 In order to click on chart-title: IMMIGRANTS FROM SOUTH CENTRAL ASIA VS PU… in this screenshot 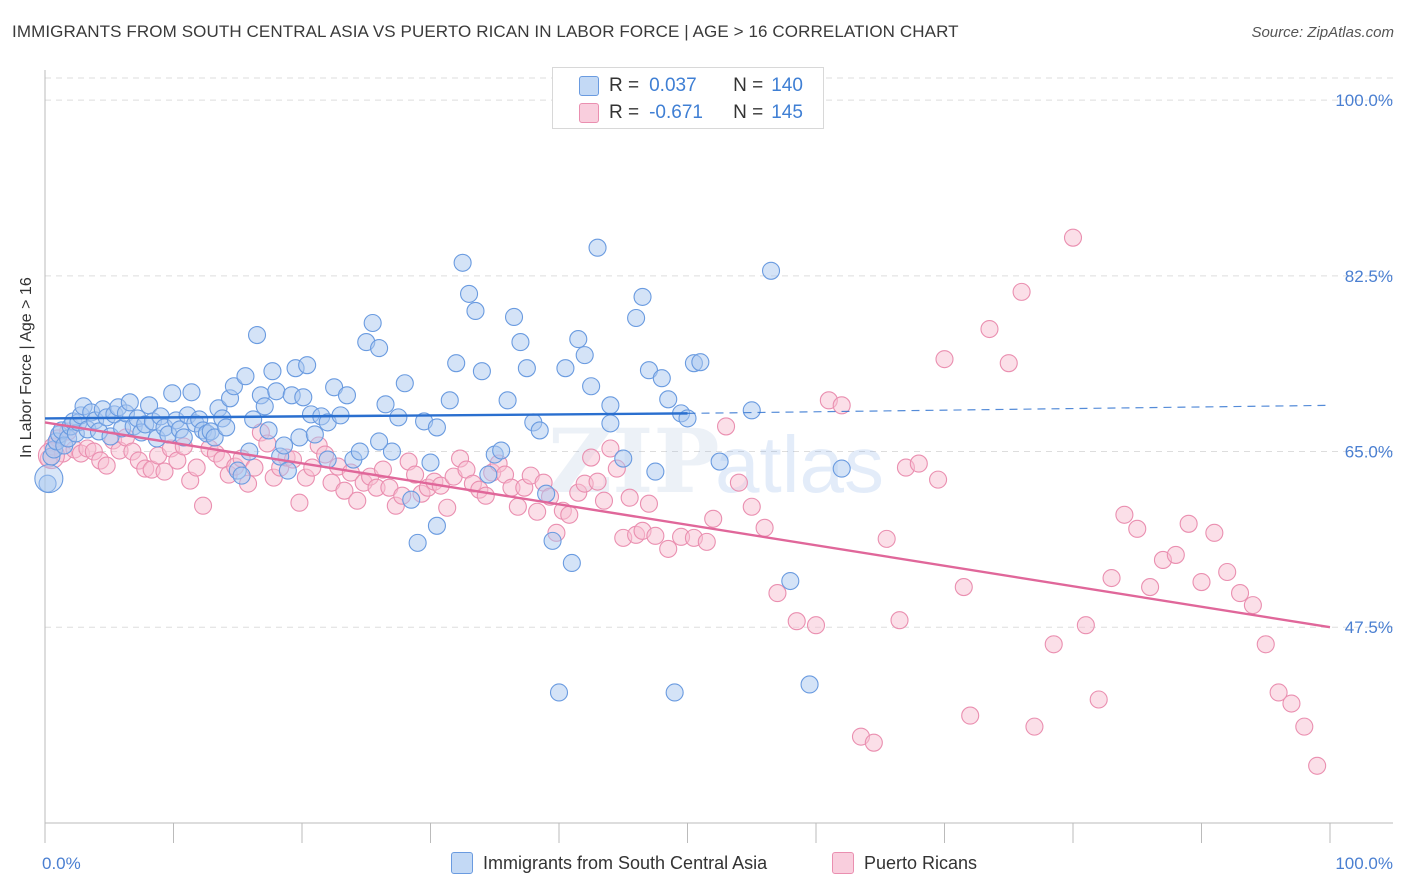, I will do `click(485, 31)`.